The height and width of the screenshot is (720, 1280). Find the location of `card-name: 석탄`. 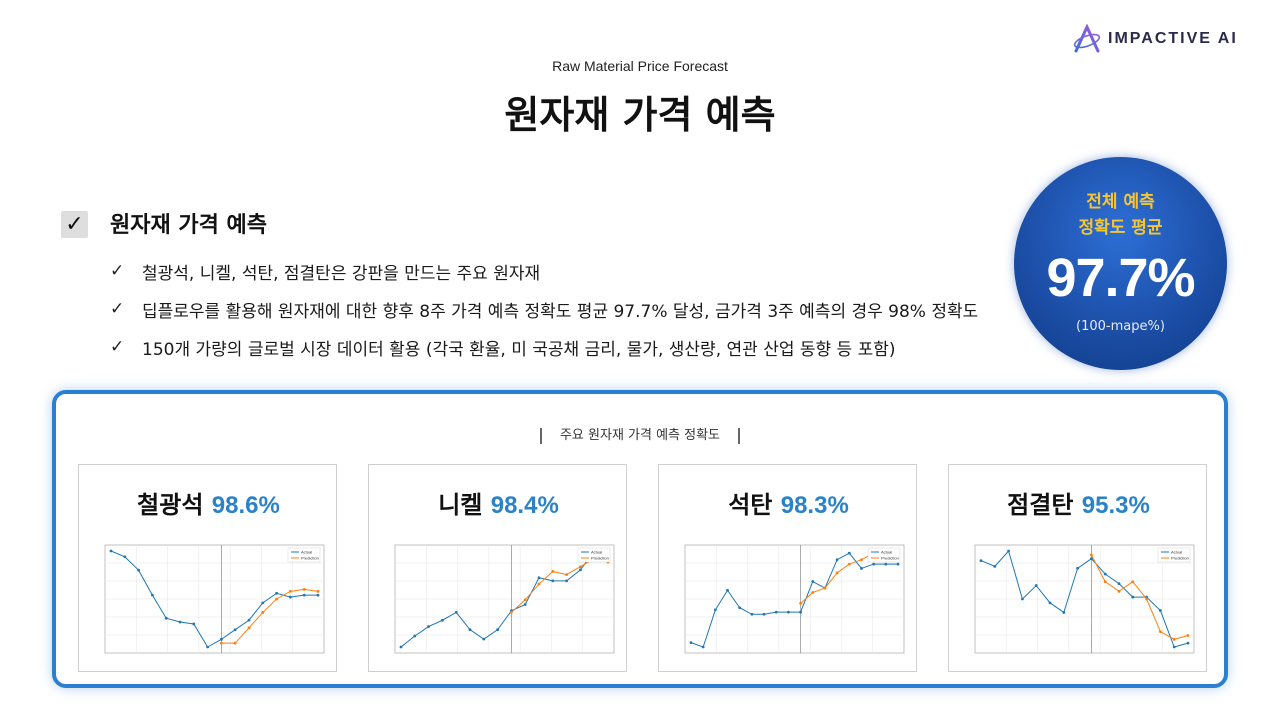

card-name: 석탄 is located at coordinates (750, 505).